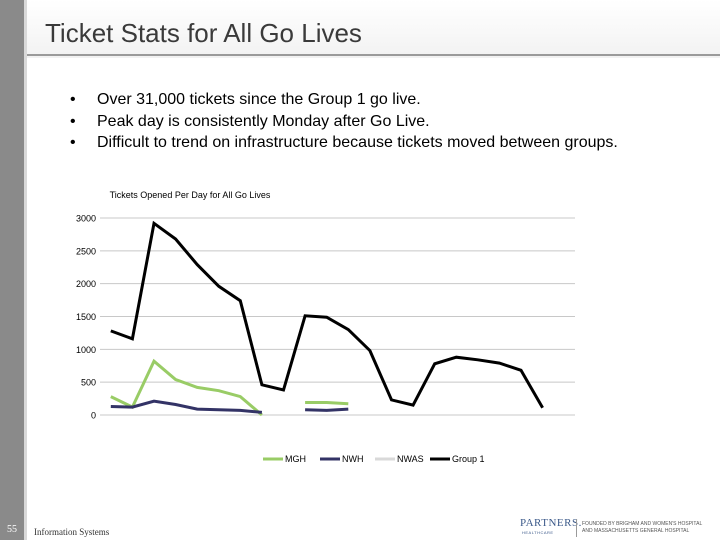 The width and height of the screenshot is (720, 540). Describe the element at coordinates (86, 350) in the screenshot. I see `y-tick-label: 1000` at that location.